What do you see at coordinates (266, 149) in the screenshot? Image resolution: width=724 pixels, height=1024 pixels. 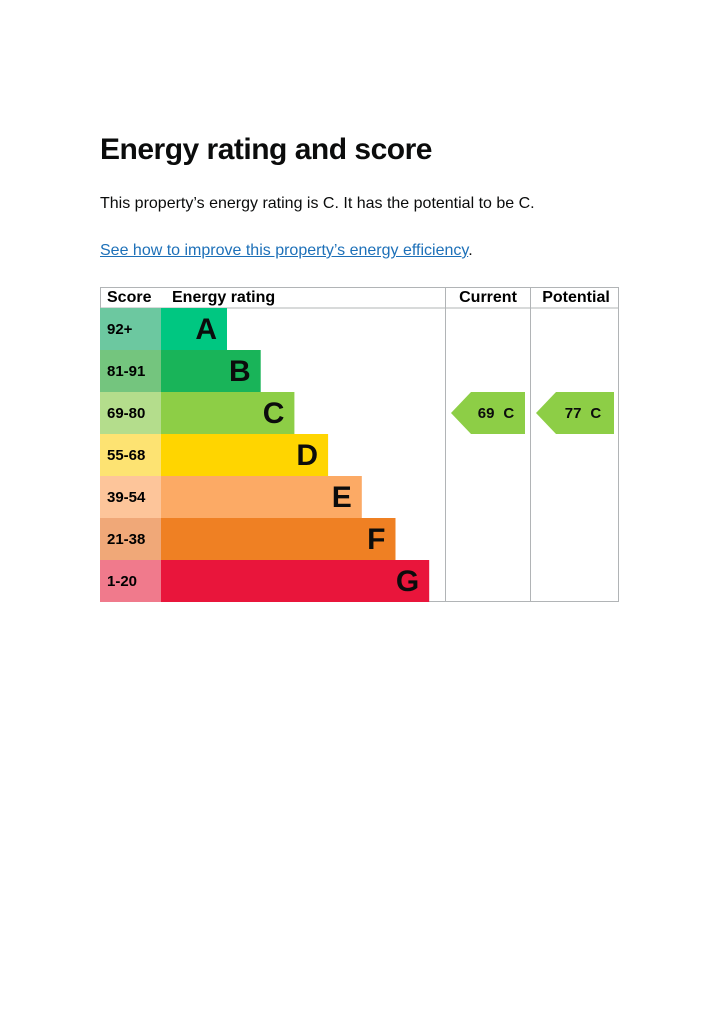 I see `page-title: Energy rating and score` at bounding box center [266, 149].